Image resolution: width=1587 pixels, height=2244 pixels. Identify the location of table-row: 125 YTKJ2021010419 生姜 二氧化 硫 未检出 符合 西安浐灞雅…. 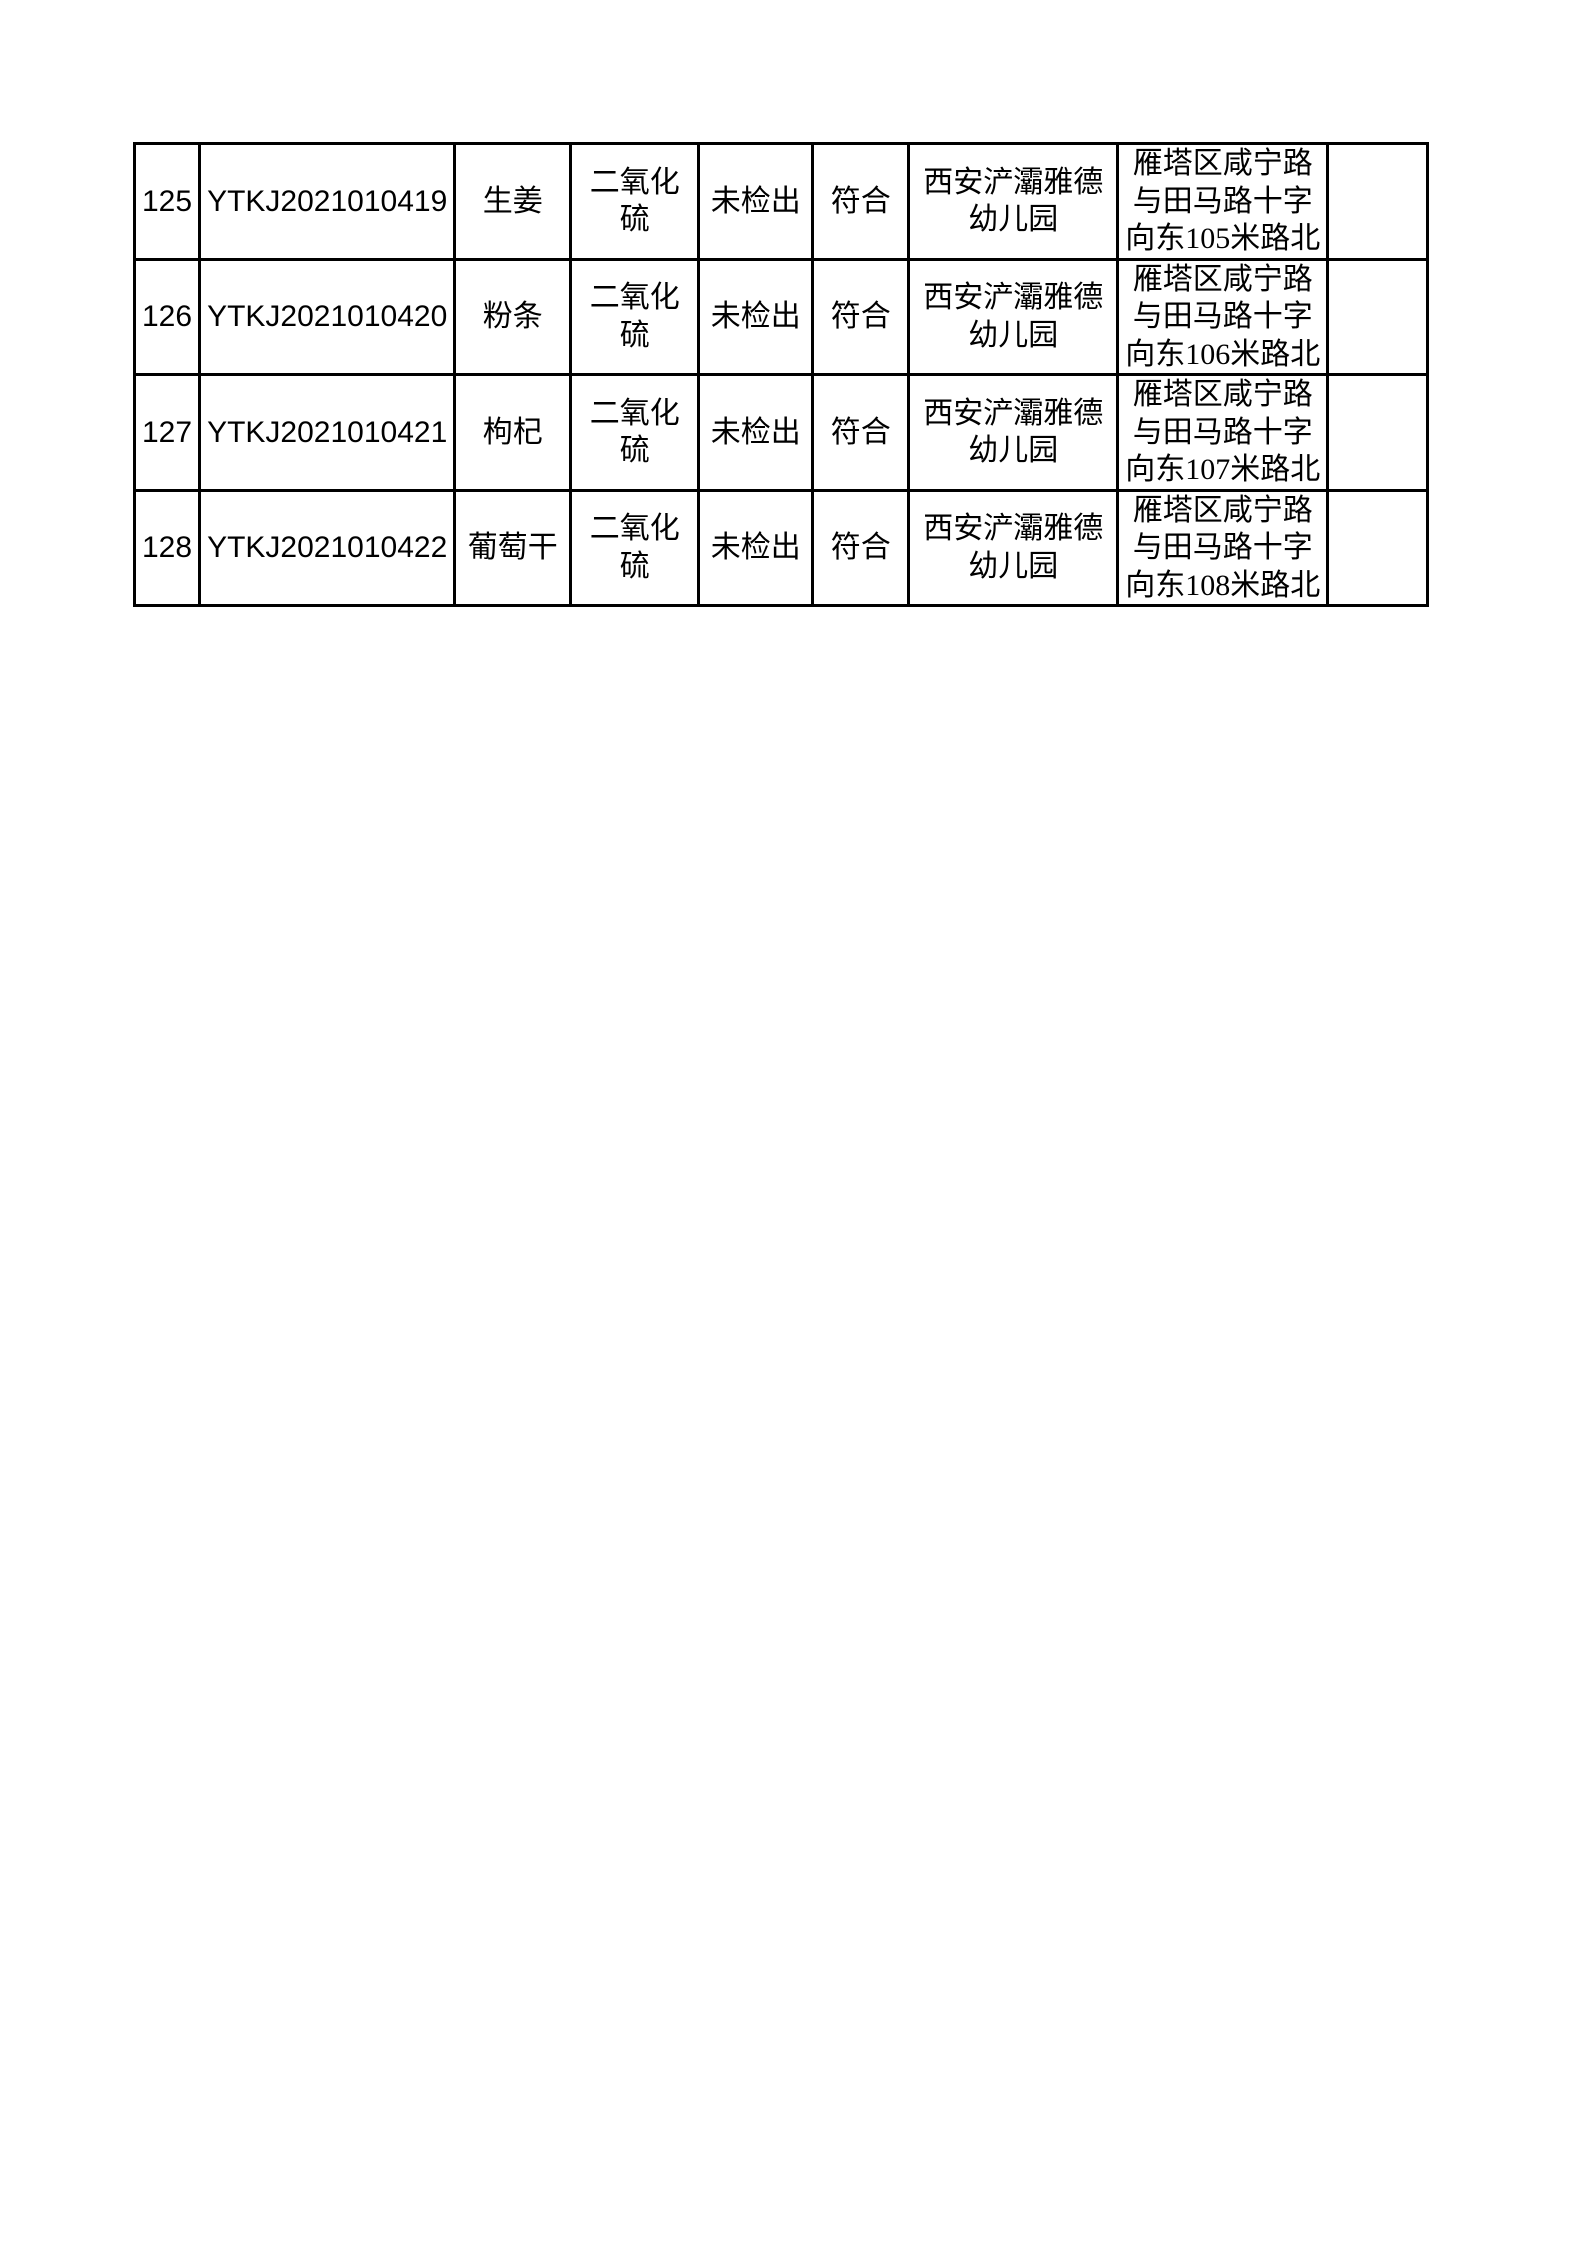
(781, 201).